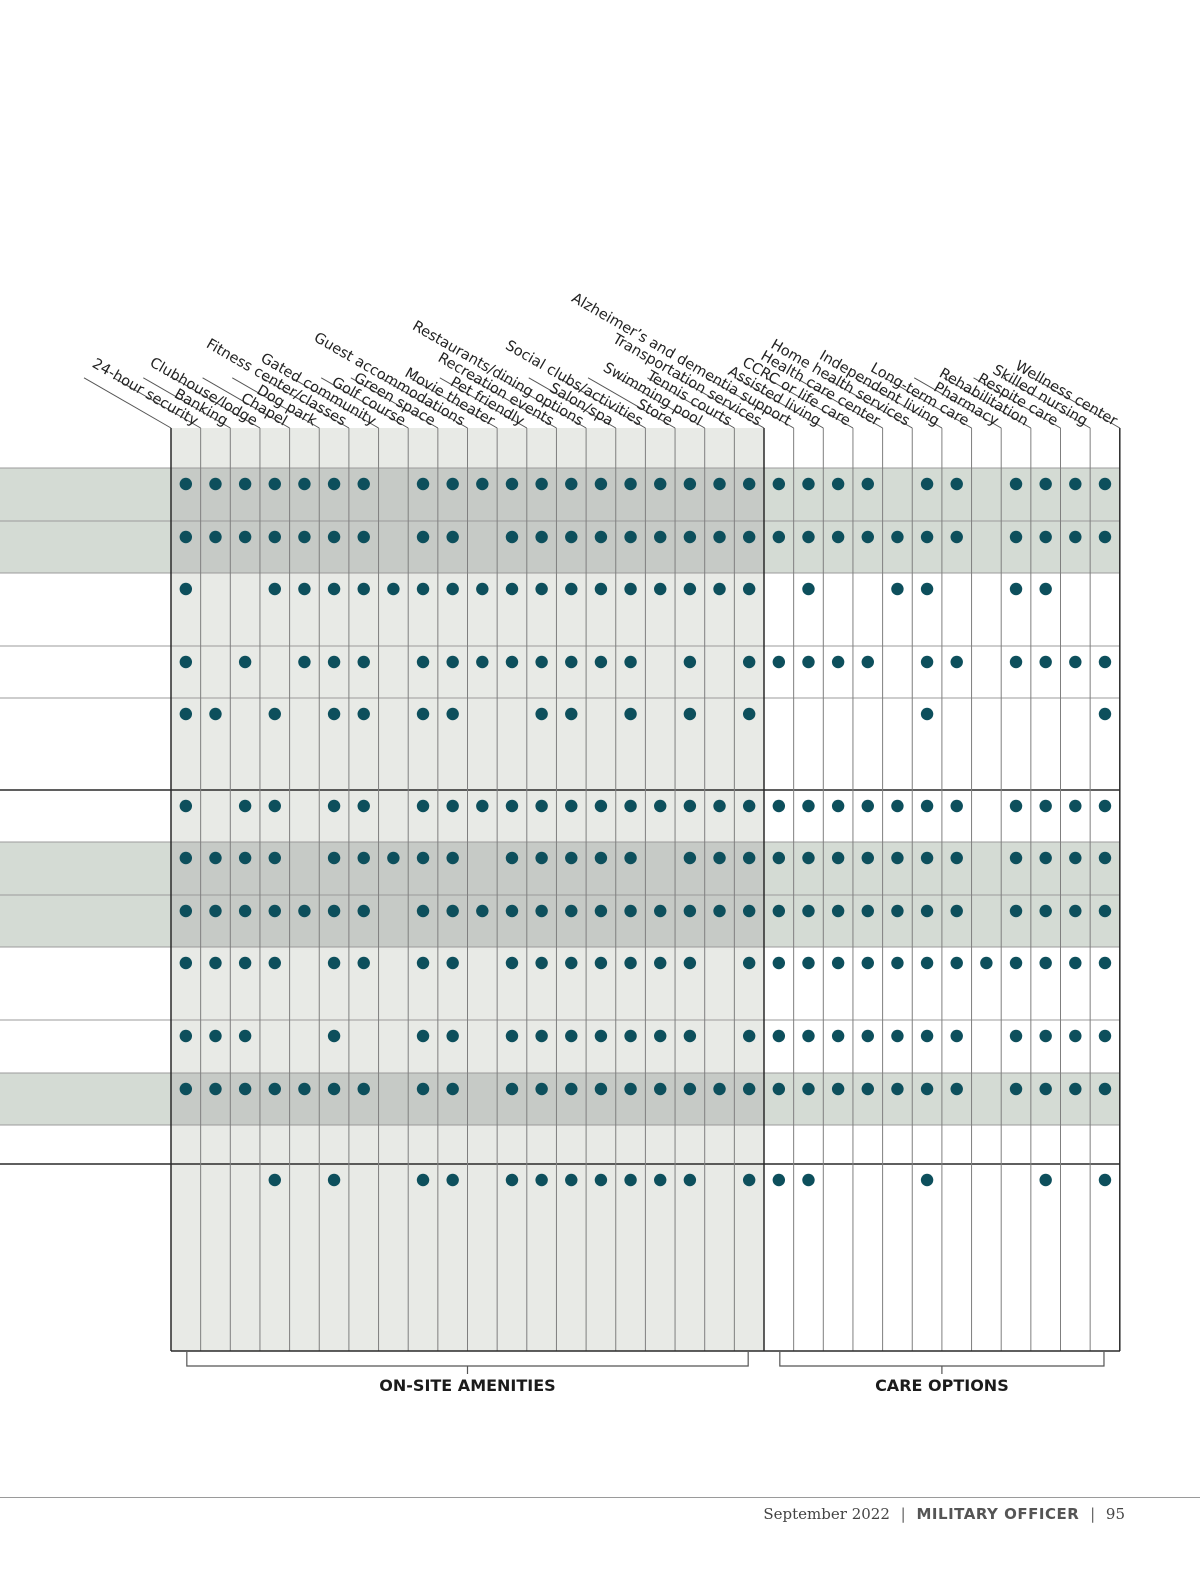 This screenshot has height=1575, width=1200. I want to click on group-bracket, so click(467, 1363).